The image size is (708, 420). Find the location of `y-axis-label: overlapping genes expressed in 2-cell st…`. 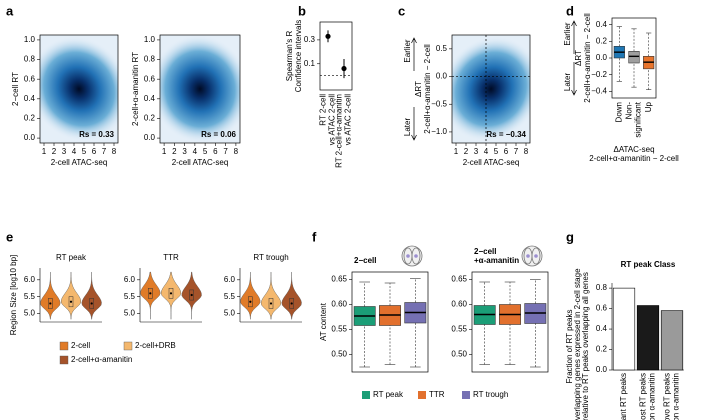

y-axis-label: overlapping genes expressed in 2-cell st… is located at coordinates (577, 344).